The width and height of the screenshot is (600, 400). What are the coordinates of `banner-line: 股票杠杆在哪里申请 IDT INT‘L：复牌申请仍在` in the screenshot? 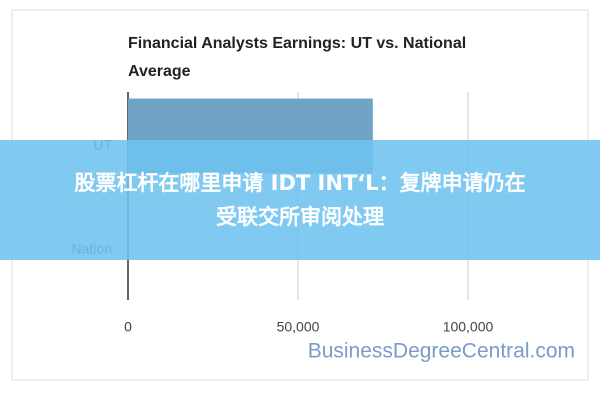 It's located at (300, 183).